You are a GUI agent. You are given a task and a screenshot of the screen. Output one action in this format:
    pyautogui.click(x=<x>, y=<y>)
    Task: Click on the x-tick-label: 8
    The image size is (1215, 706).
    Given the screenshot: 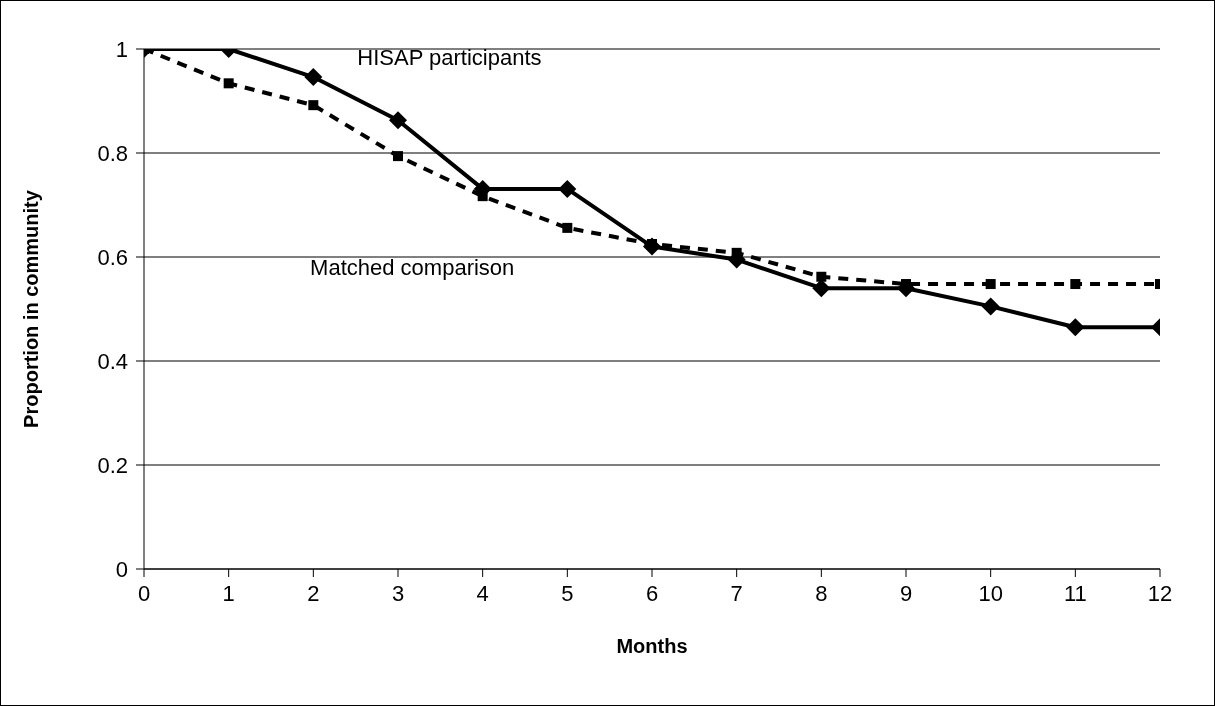 What is the action you would take?
    pyautogui.click(x=821, y=593)
    